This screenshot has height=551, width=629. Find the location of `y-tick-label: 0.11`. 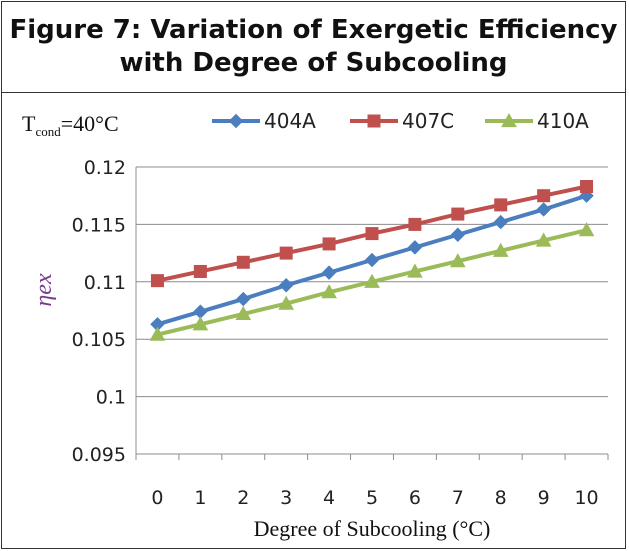

y-tick-label: 0.11 is located at coordinates (105, 283).